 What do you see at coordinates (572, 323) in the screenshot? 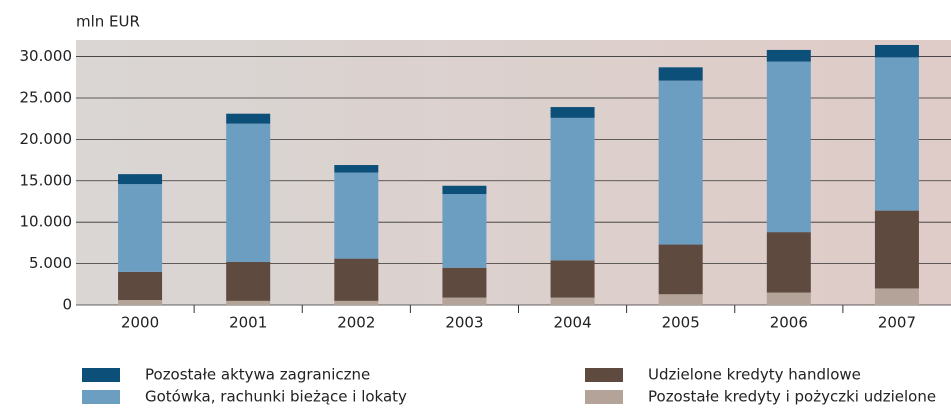
I see `x-tick-label: 2004` at bounding box center [572, 323].